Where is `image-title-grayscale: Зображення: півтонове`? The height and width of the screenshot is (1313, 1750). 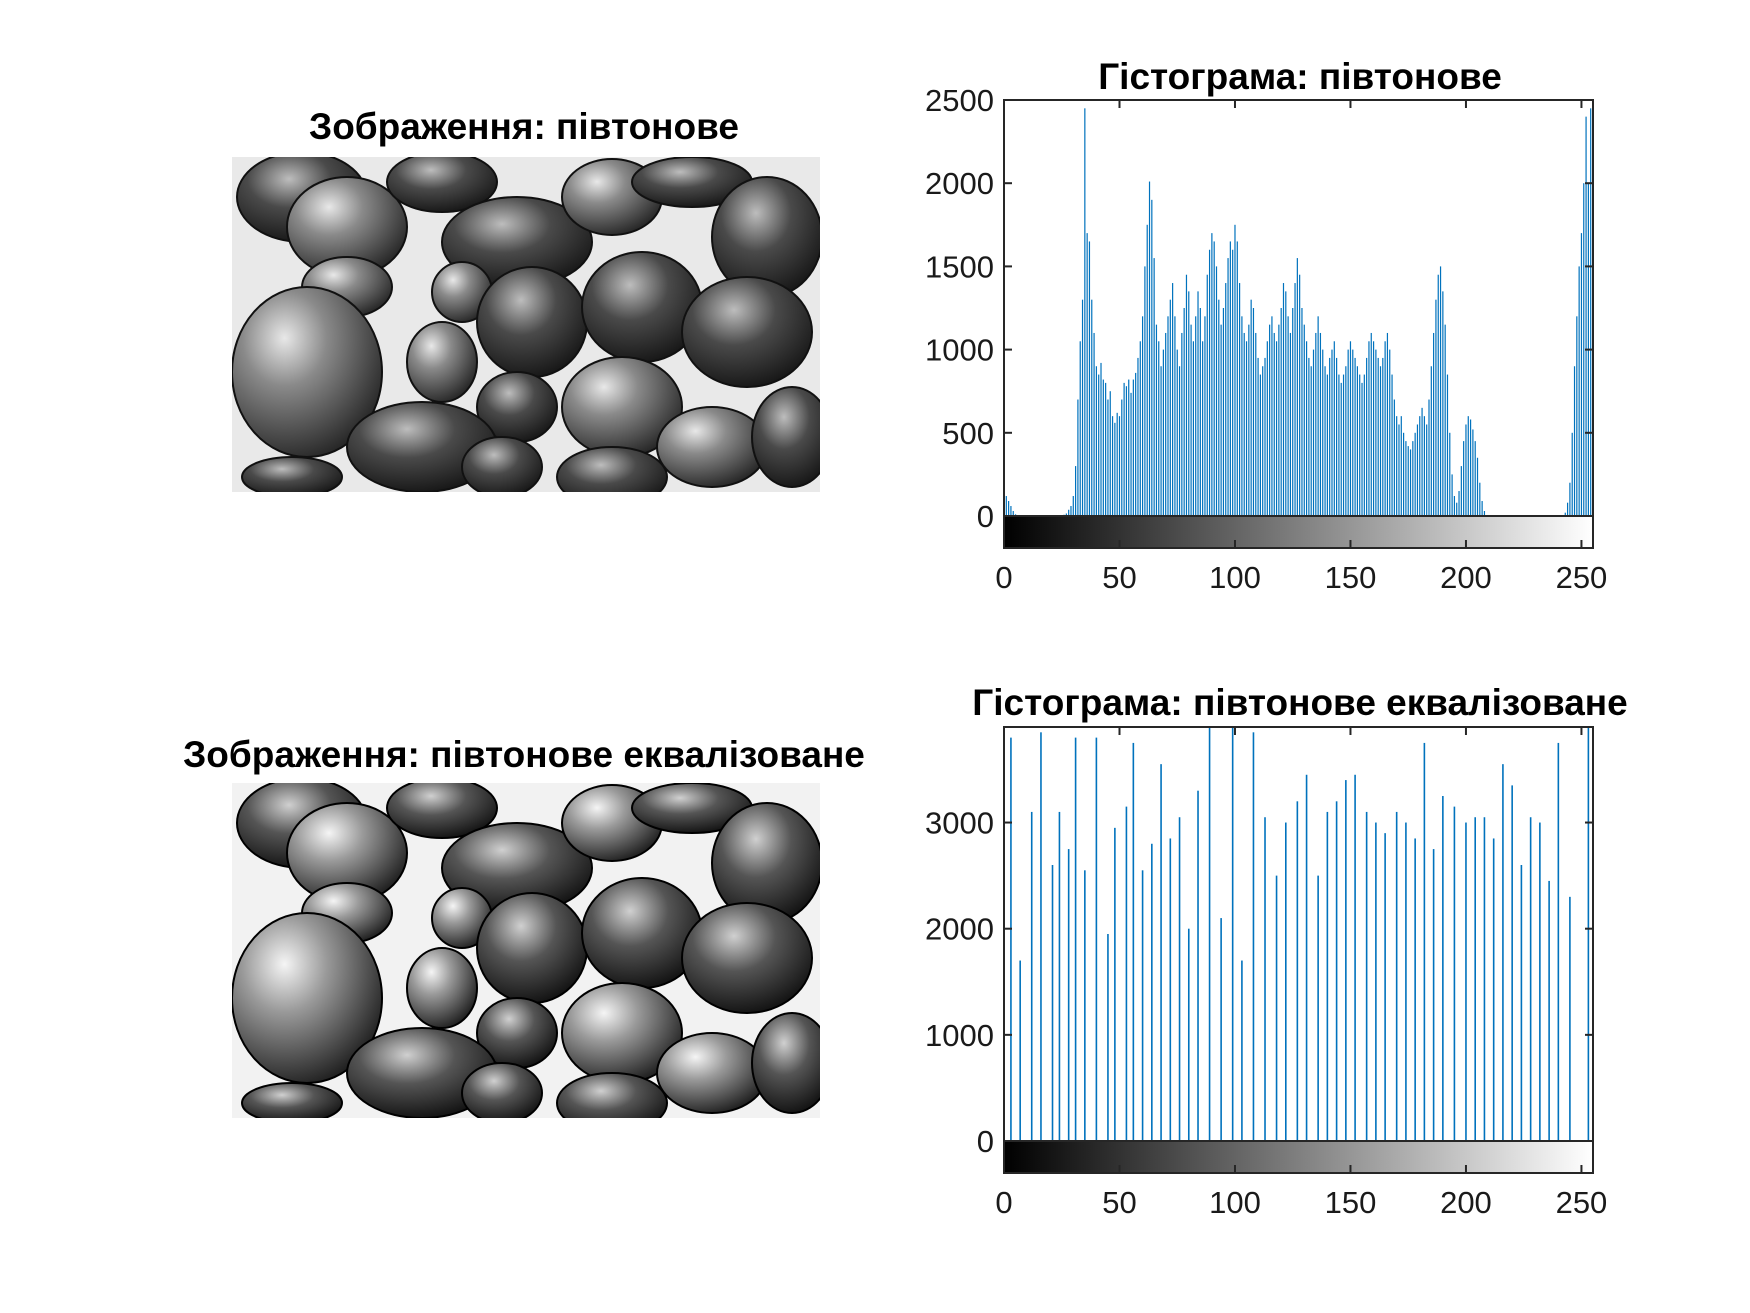
image-title-grayscale: Зображення: півтонове is located at coordinates (524, 126).